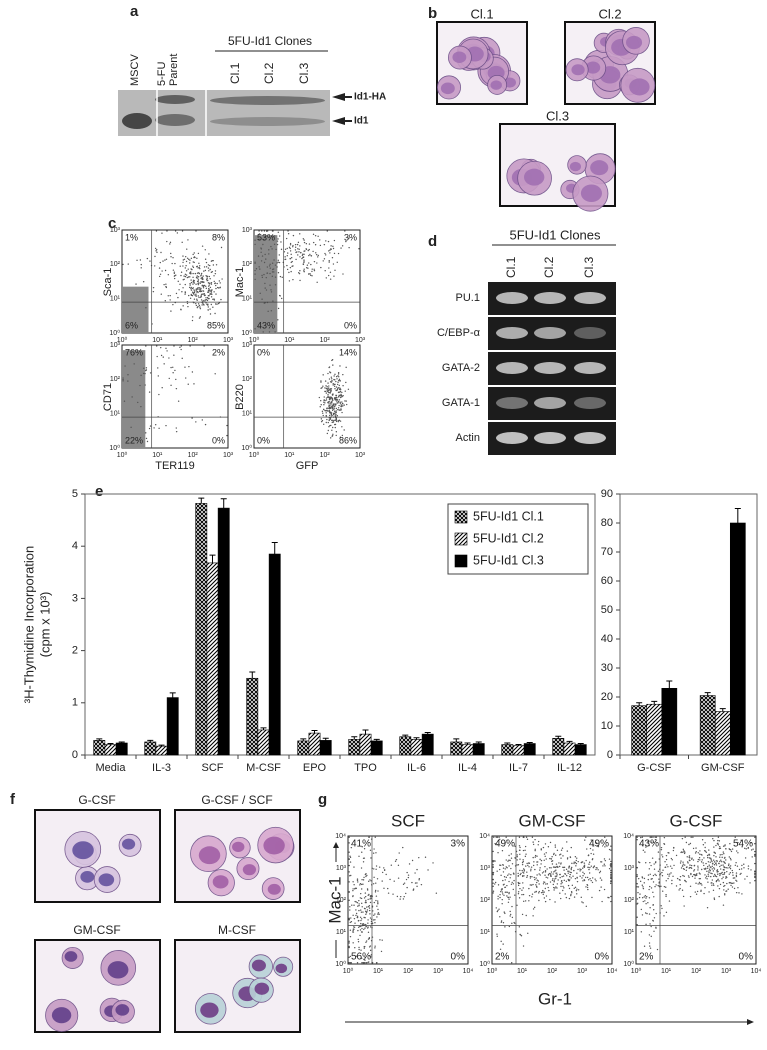  What do you see at coordinates (304, 73) in the screenshot?
I see `lane-label: Cl.3` at bounding box center [304, 73].